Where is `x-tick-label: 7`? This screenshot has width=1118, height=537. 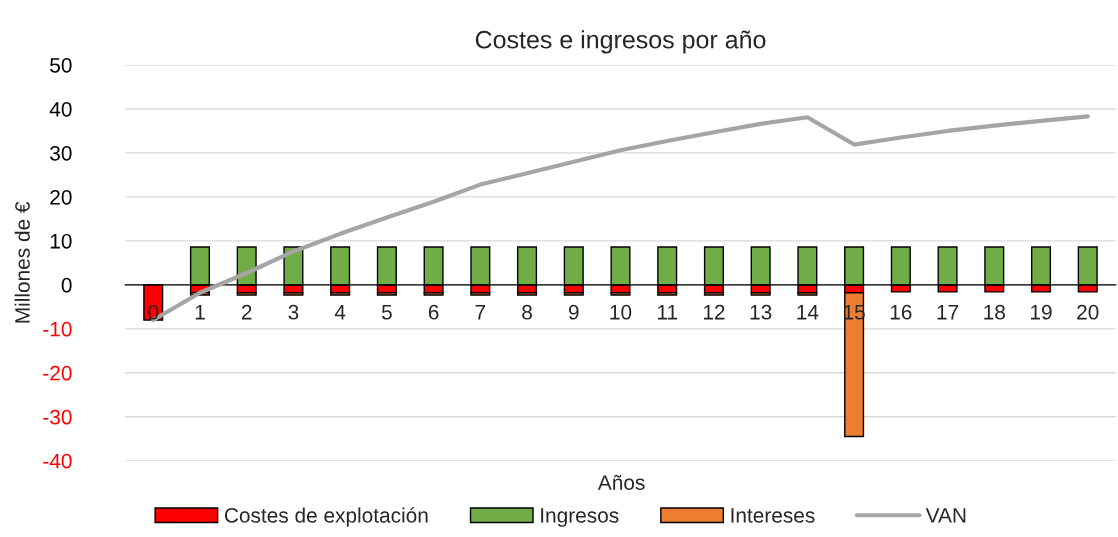 x-tick-label: 7 is located at coordinates (480, 312).